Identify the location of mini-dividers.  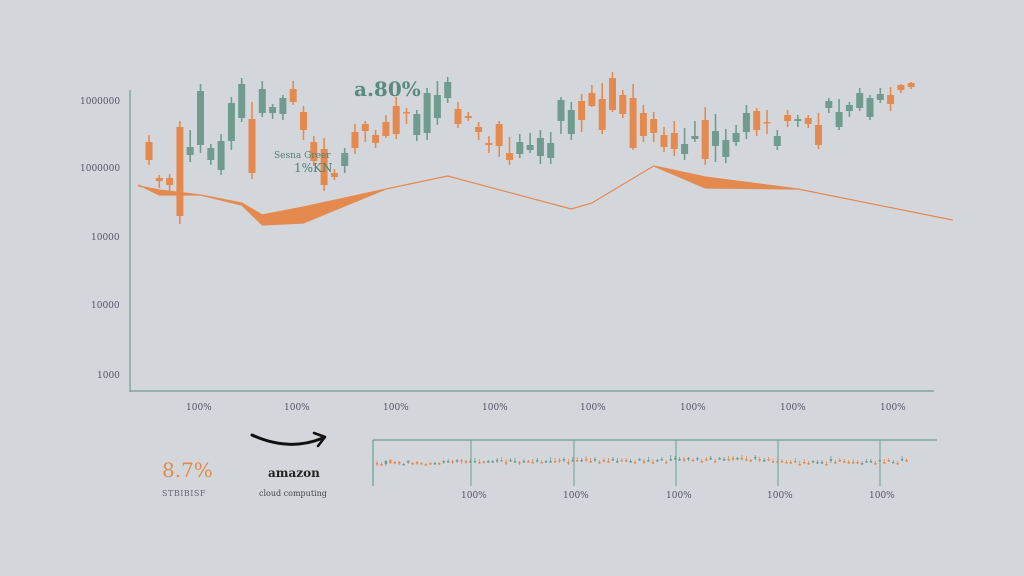
(675, 463).